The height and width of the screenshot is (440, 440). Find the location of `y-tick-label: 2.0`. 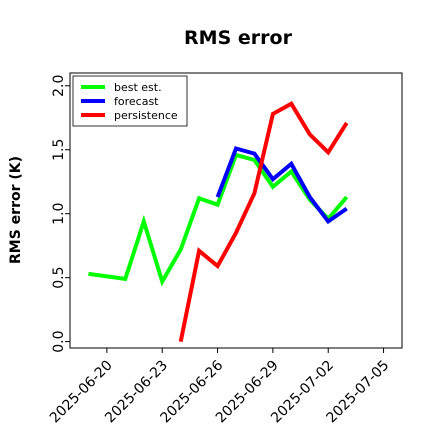

y-tick-label: 2.0 is located at coordinates (59, 86).